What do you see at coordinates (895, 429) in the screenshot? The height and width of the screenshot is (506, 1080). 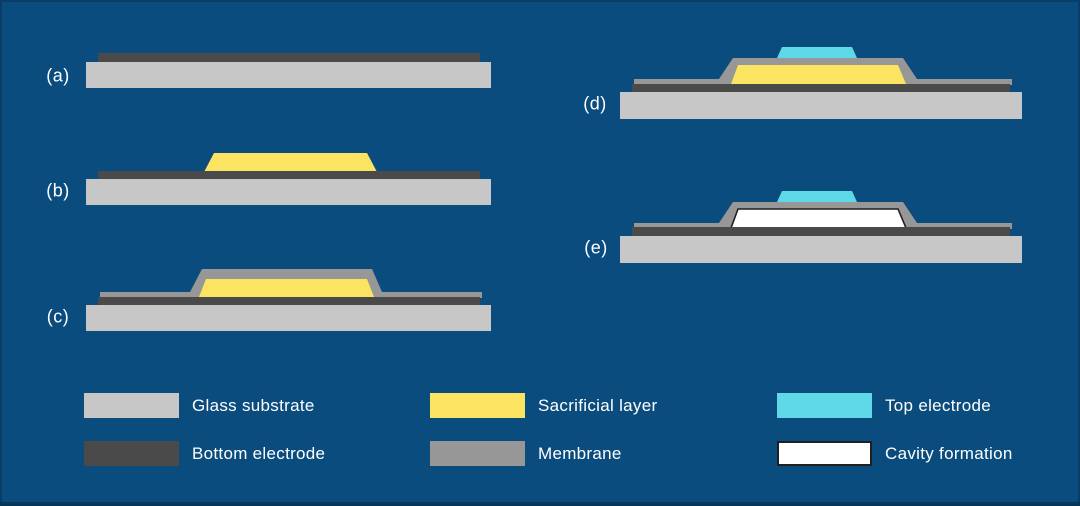 I see `legend-column-3: Top electrode Cavity formation` at bounding box center [895, 429].